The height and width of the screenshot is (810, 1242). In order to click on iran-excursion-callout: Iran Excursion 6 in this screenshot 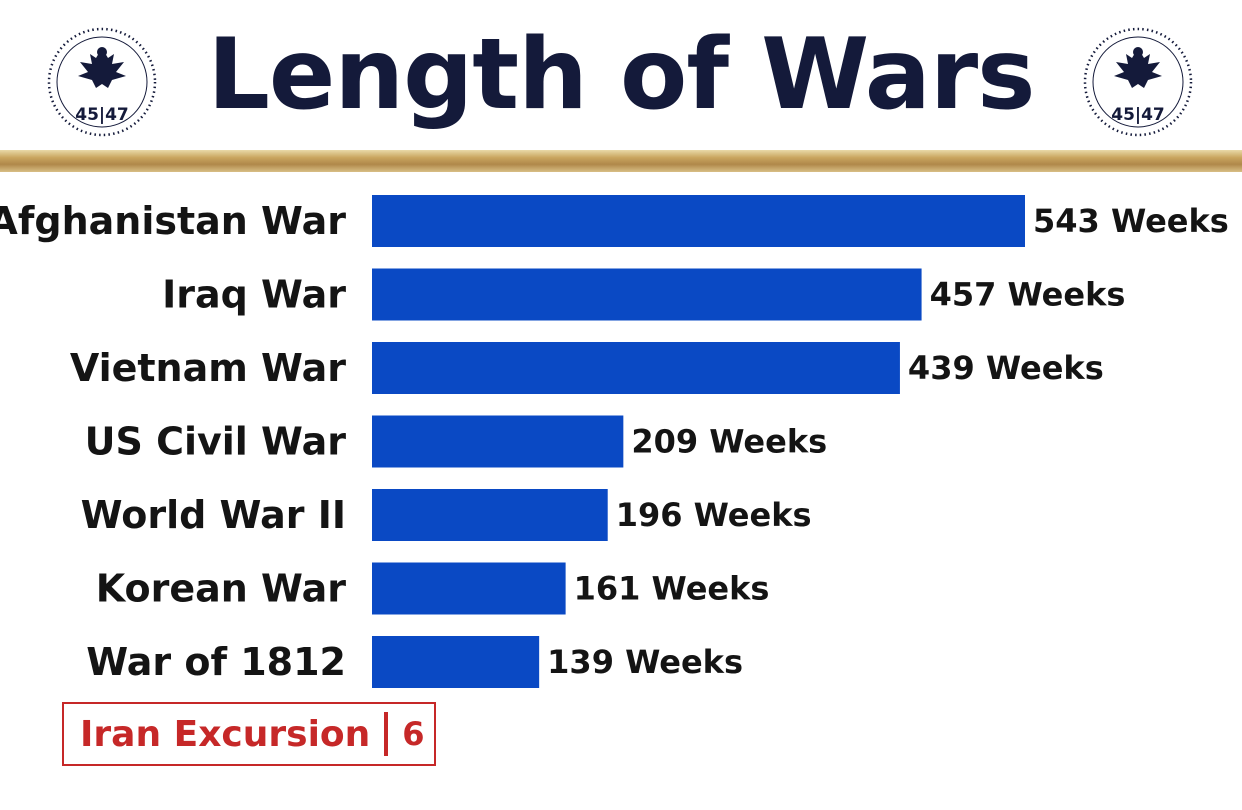, I will do `click(249, 734)`.